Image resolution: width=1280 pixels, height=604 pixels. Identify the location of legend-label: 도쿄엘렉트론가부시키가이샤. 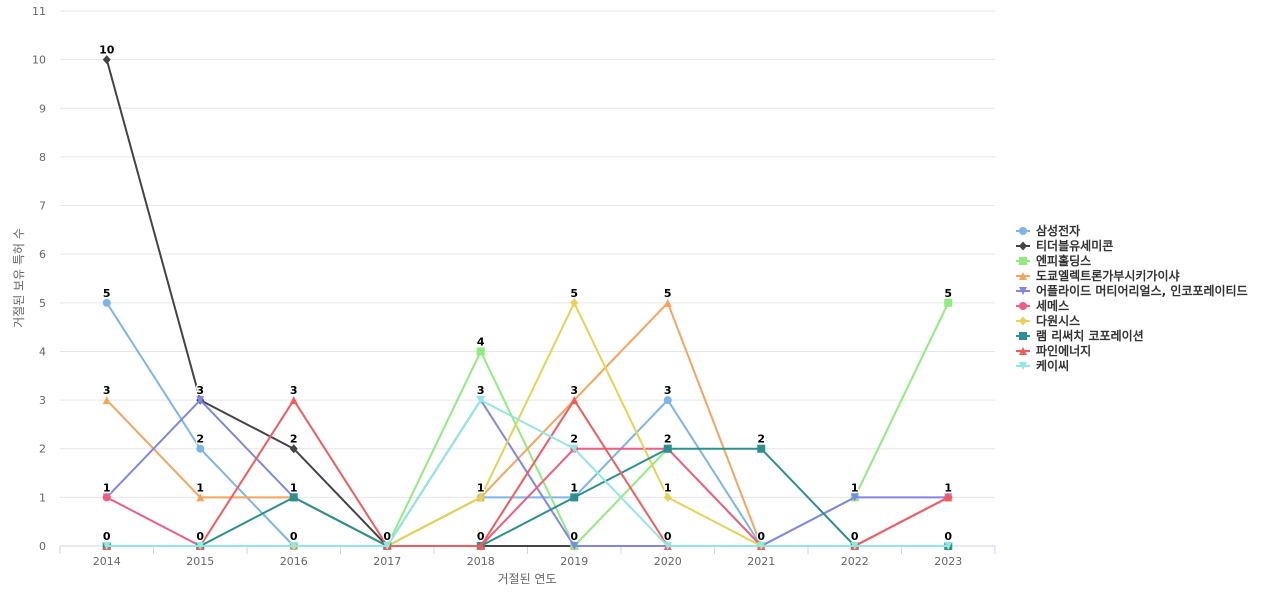
(1108, 275).